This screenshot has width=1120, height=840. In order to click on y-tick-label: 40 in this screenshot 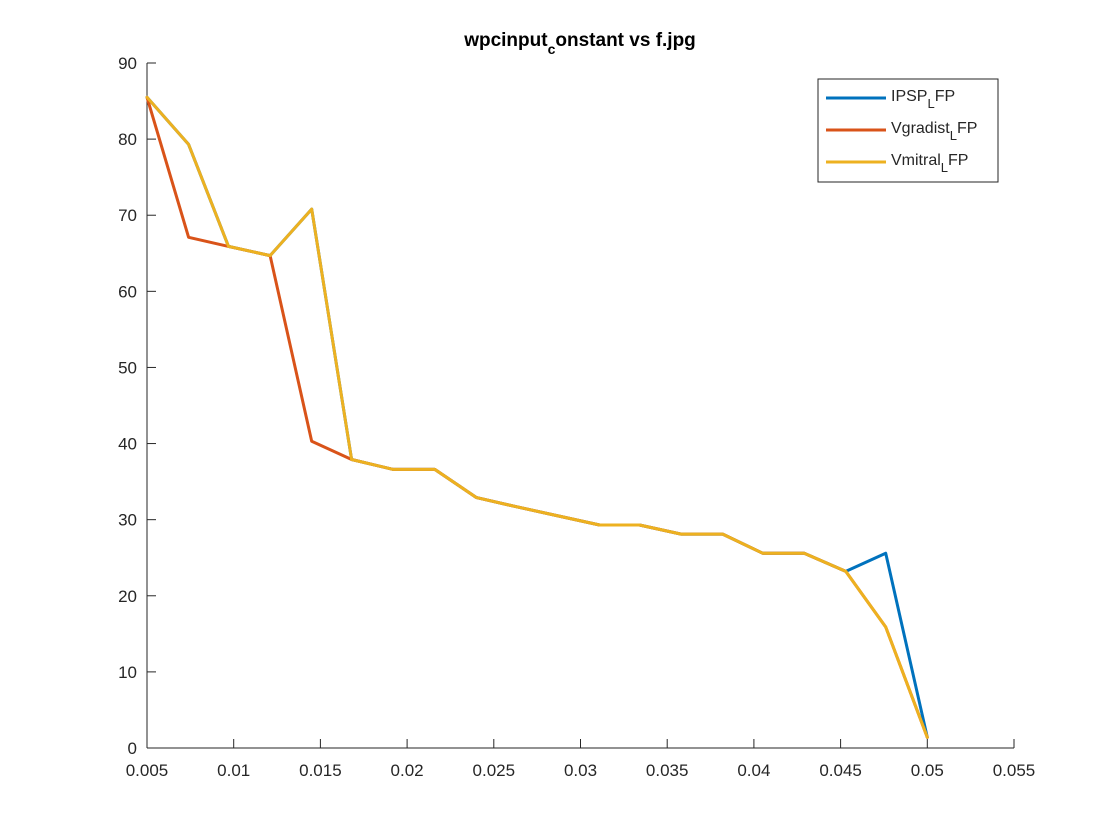, I will do `click(127, 444)`.